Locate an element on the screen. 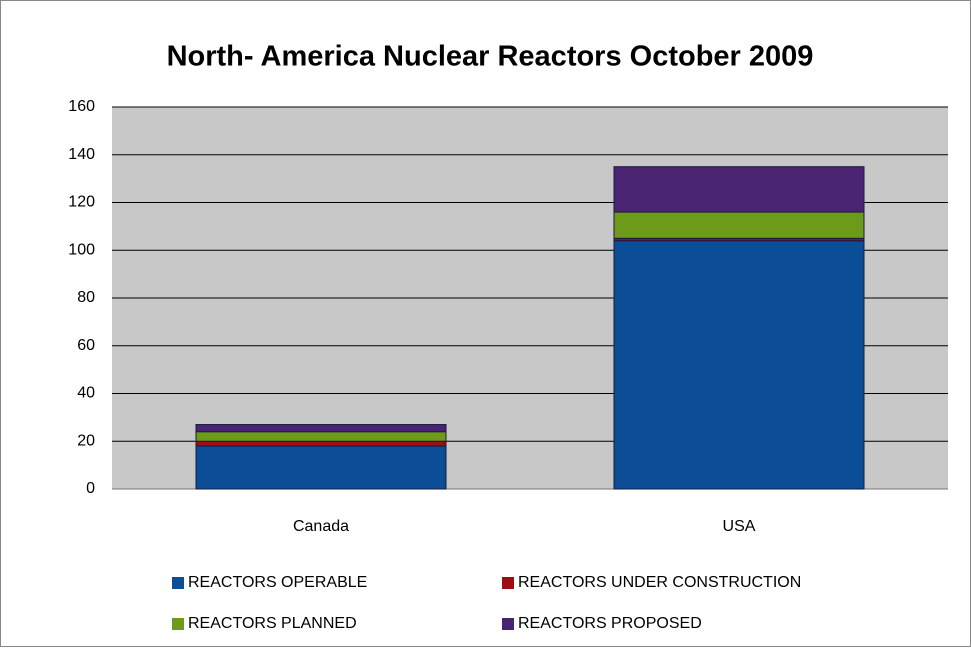  x-tick-label: USA is located at coordinates (739, 526).